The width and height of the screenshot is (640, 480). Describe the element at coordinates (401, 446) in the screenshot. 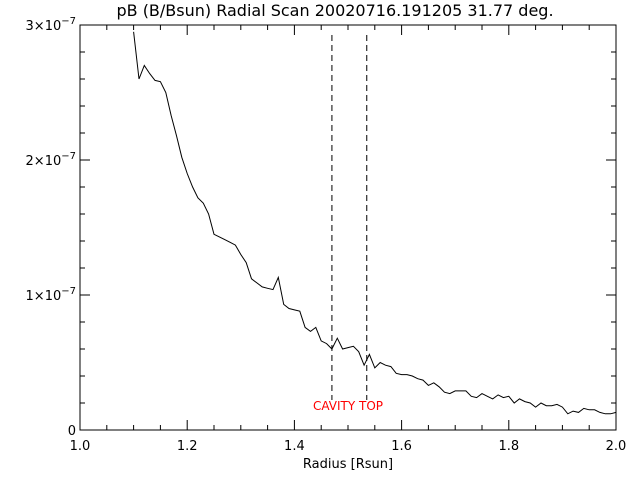

I see `x-tick-label: 1.6` at that location.